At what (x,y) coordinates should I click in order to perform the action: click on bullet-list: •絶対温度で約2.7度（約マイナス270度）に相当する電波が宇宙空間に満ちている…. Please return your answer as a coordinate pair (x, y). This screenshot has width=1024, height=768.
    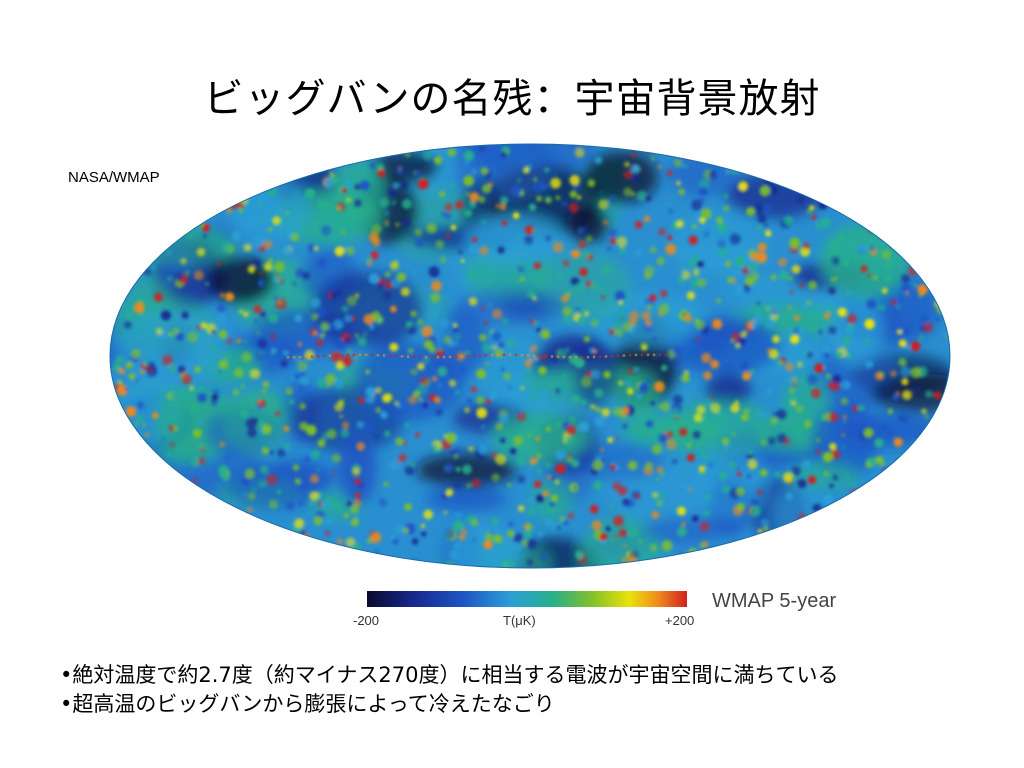
    Looking at the image, I should click on (530, 690).